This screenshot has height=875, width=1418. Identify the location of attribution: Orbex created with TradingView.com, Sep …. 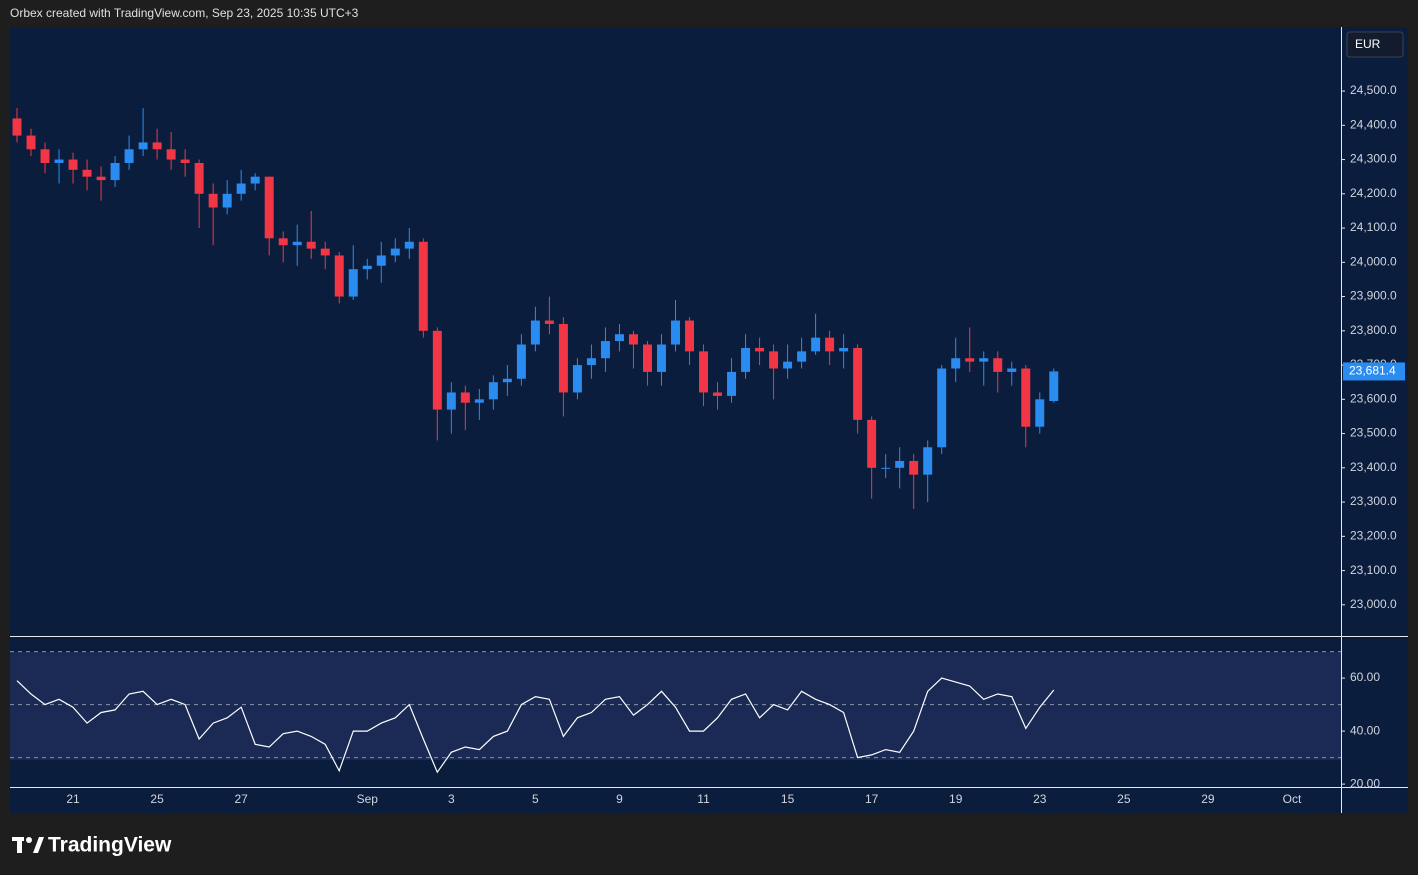
(184, 13).